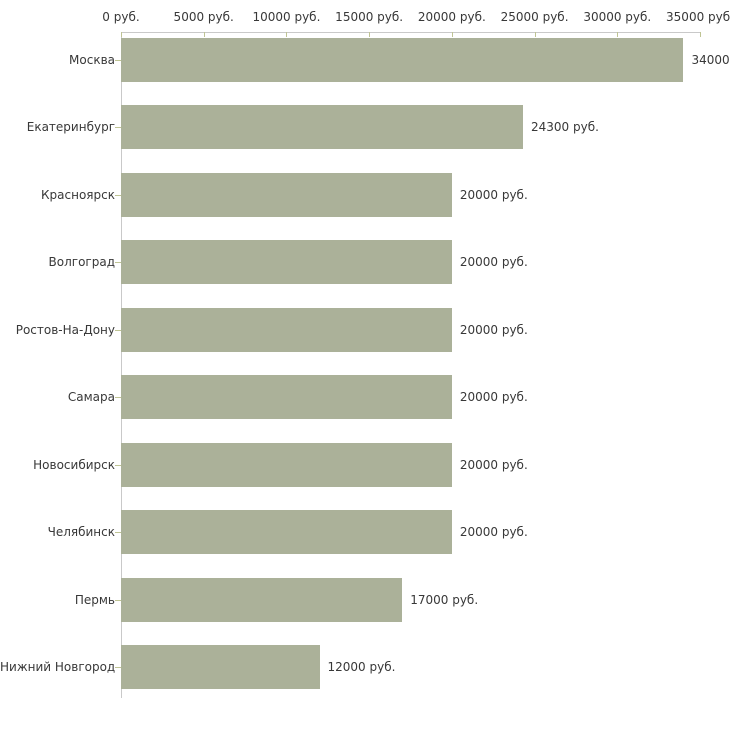  Describe the element at coordinates (444, 599) in the screenshot. I see `value-label: 17000 руб.` at that location.